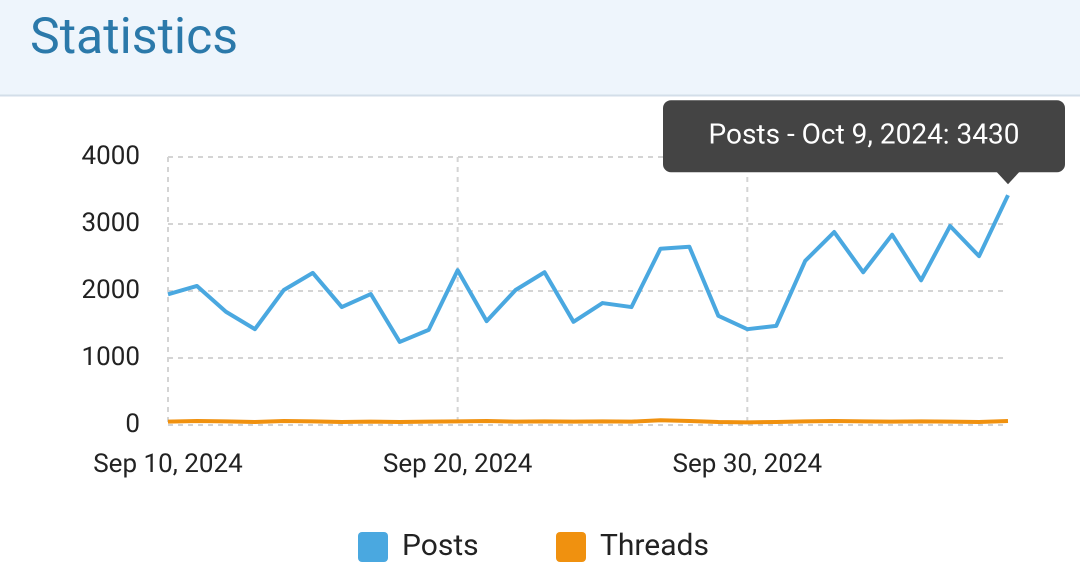 This screenshot has width=1080, height=587. What do you see at coordinates (748, 464) in the screenshot?
I see `x-tick-label: Sep 30, 2024` at bounding box center [748, 464].